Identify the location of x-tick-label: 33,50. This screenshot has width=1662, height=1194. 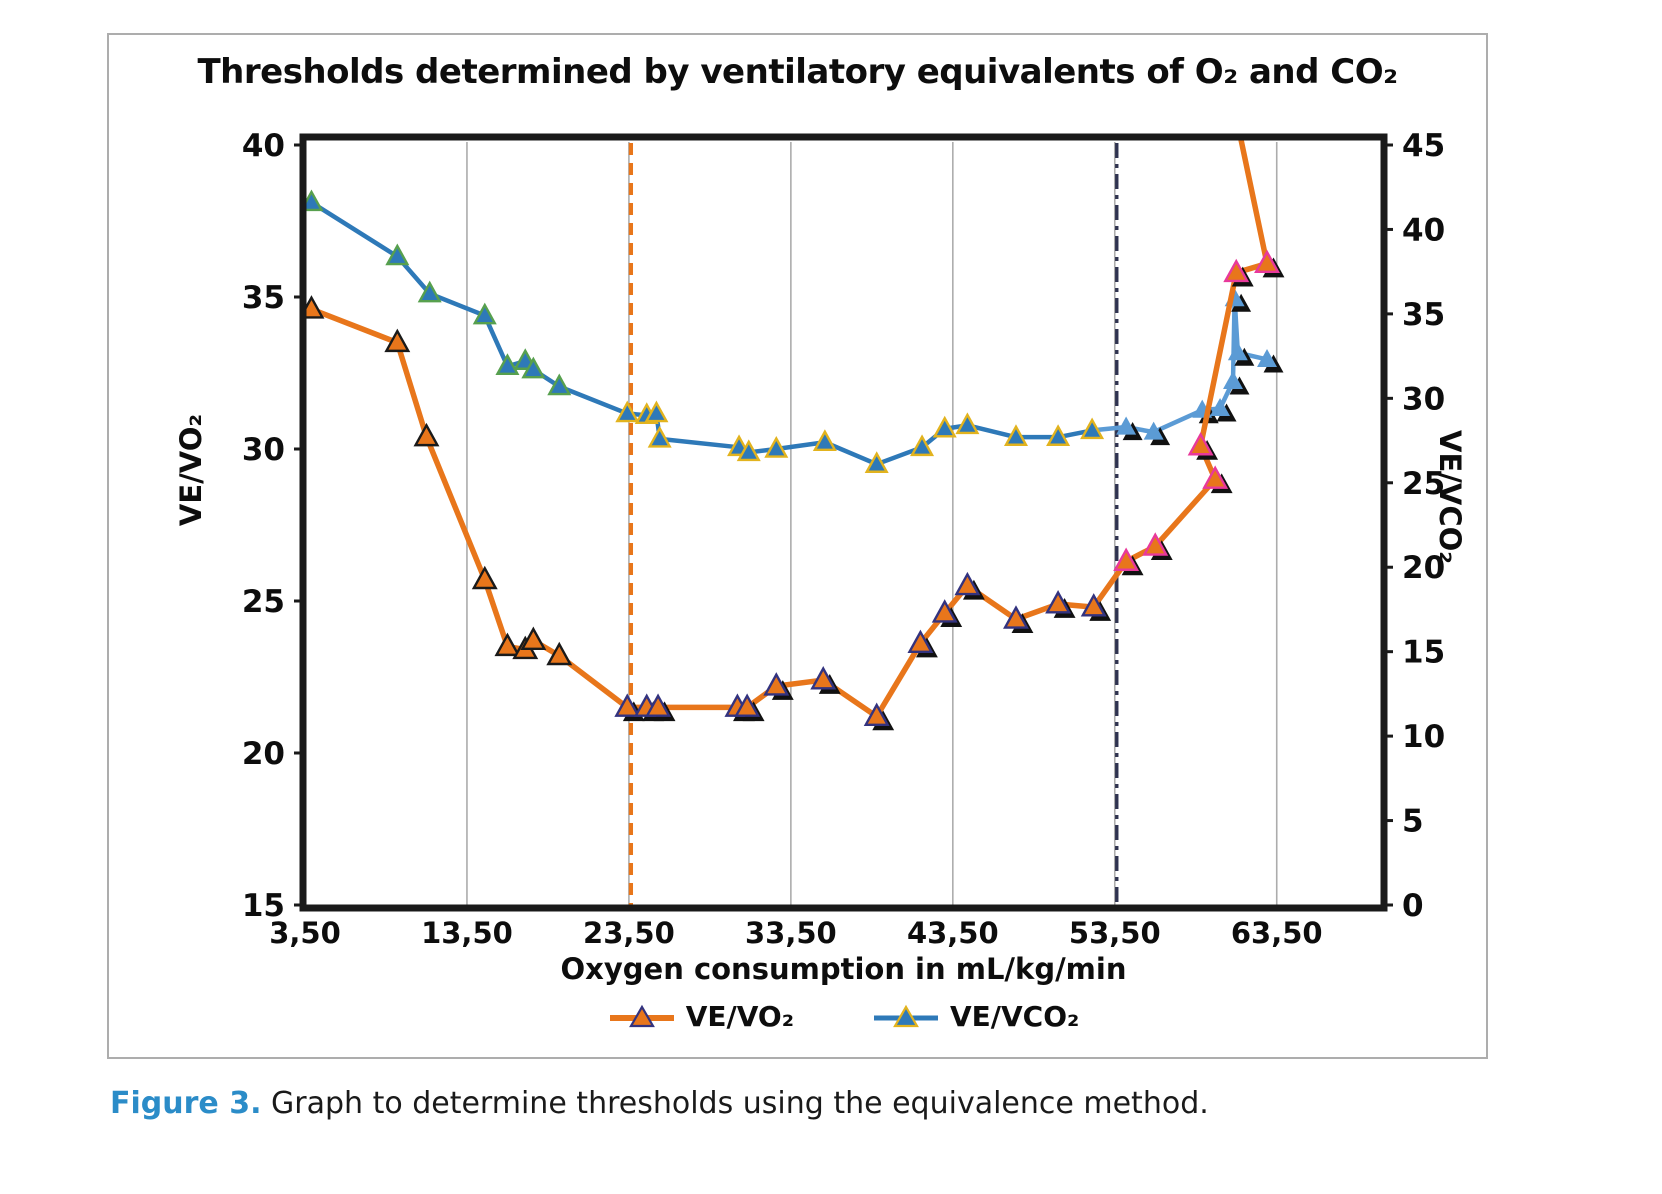
(791, 933).